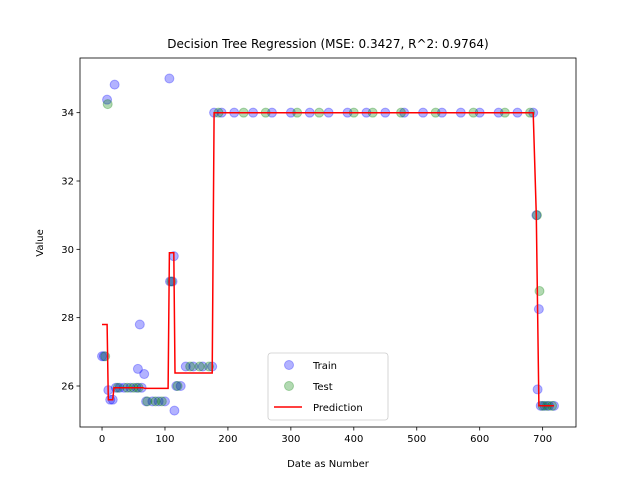 Image resolution: width=640 pixels, height=480 pixels. I want to click on legend: Train Test Prediction, so click(328, 386).